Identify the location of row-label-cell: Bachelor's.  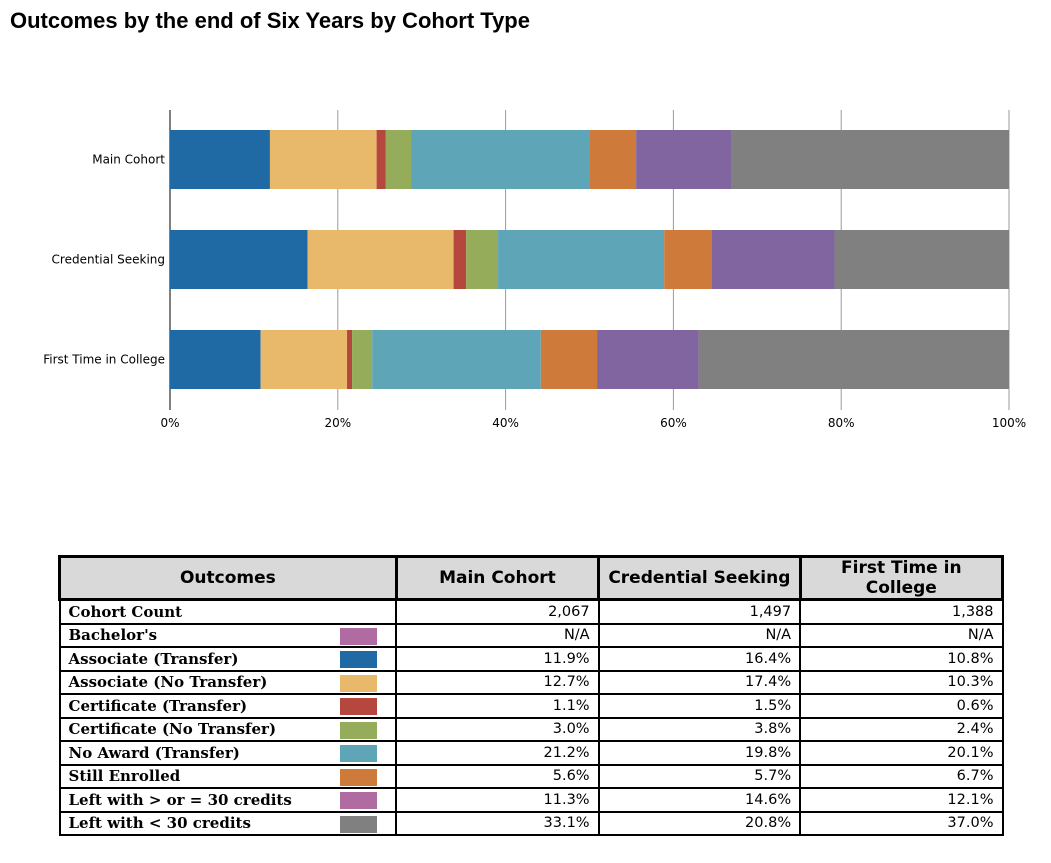
(228, 635).